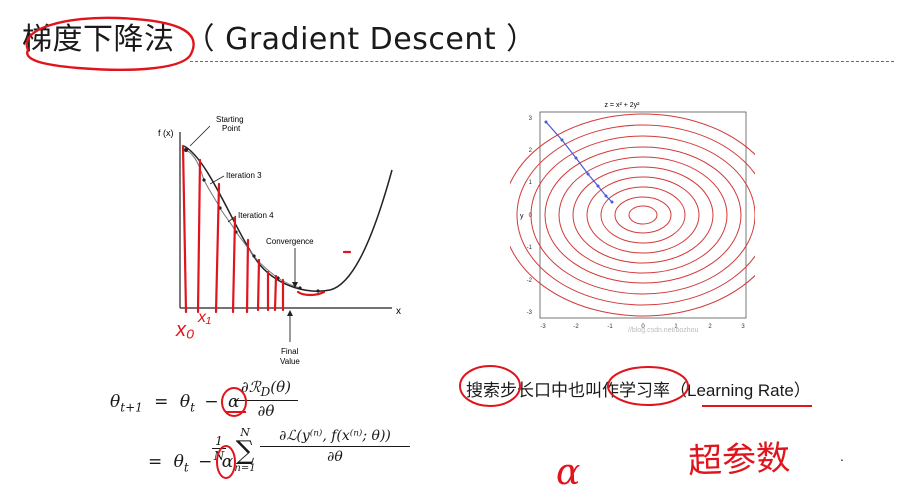  What do you see at coordinates (739, 460) in the screenshot?
I see `ink-hyperparameter: 超参数` at bounding box center [739, 460].